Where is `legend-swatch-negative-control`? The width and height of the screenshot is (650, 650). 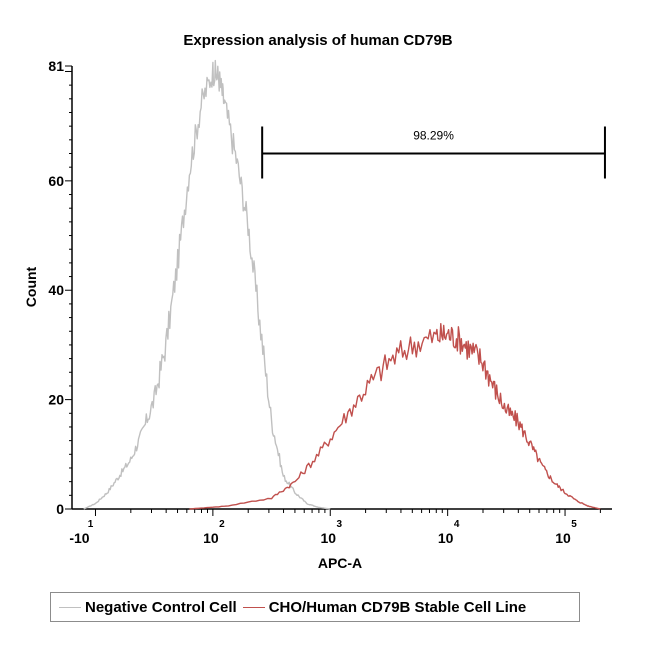 legend-swatch-negative-control is located at coordinates (70, 607).